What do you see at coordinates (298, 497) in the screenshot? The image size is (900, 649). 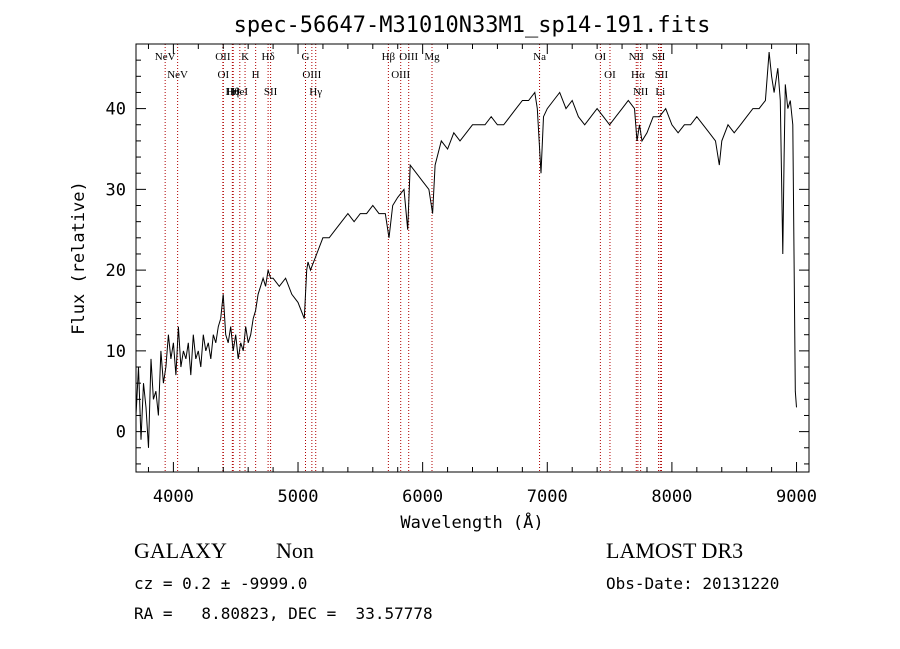 I see `x-tick-label: 5000` at bounding box center [298, 497].